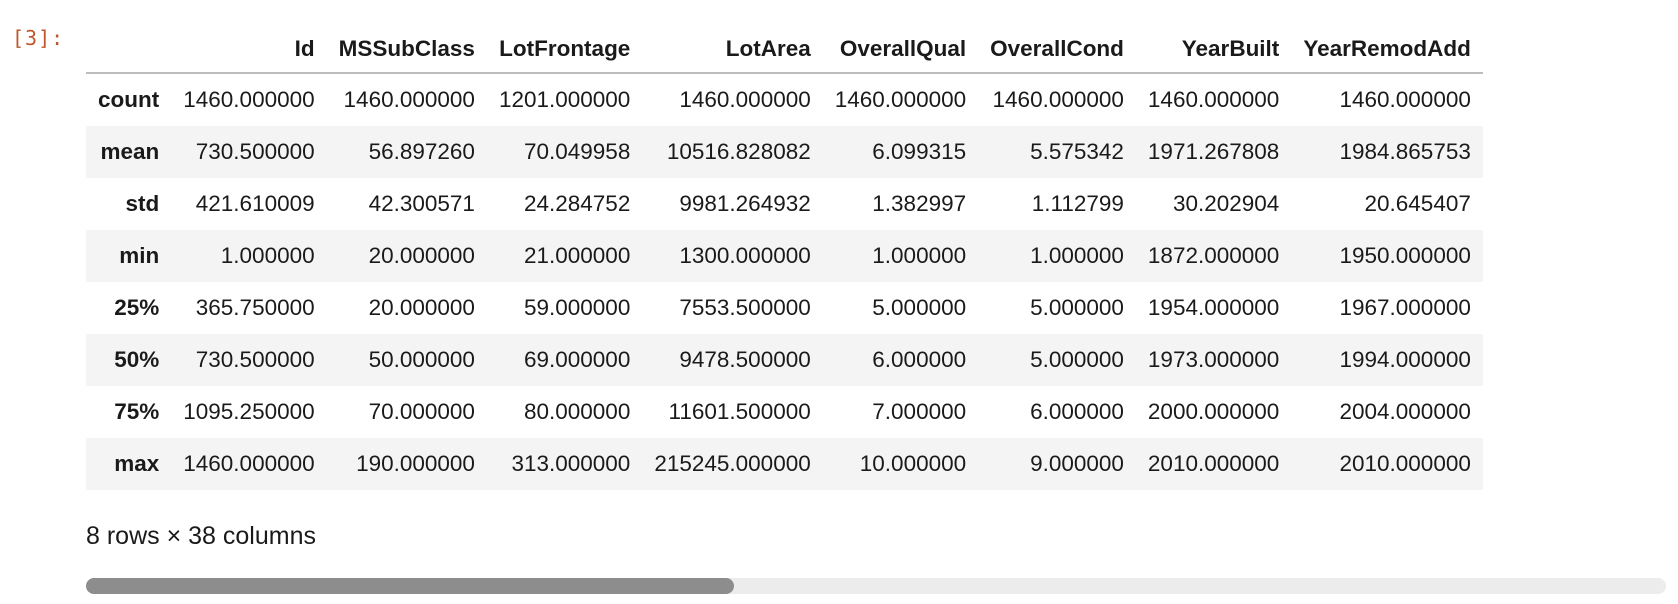 This screenshot has height=604, width=1678. What do you see at coordinates (137, 463) in the screenshot?
I see `row-label: max` at bounding box center [137, 463].